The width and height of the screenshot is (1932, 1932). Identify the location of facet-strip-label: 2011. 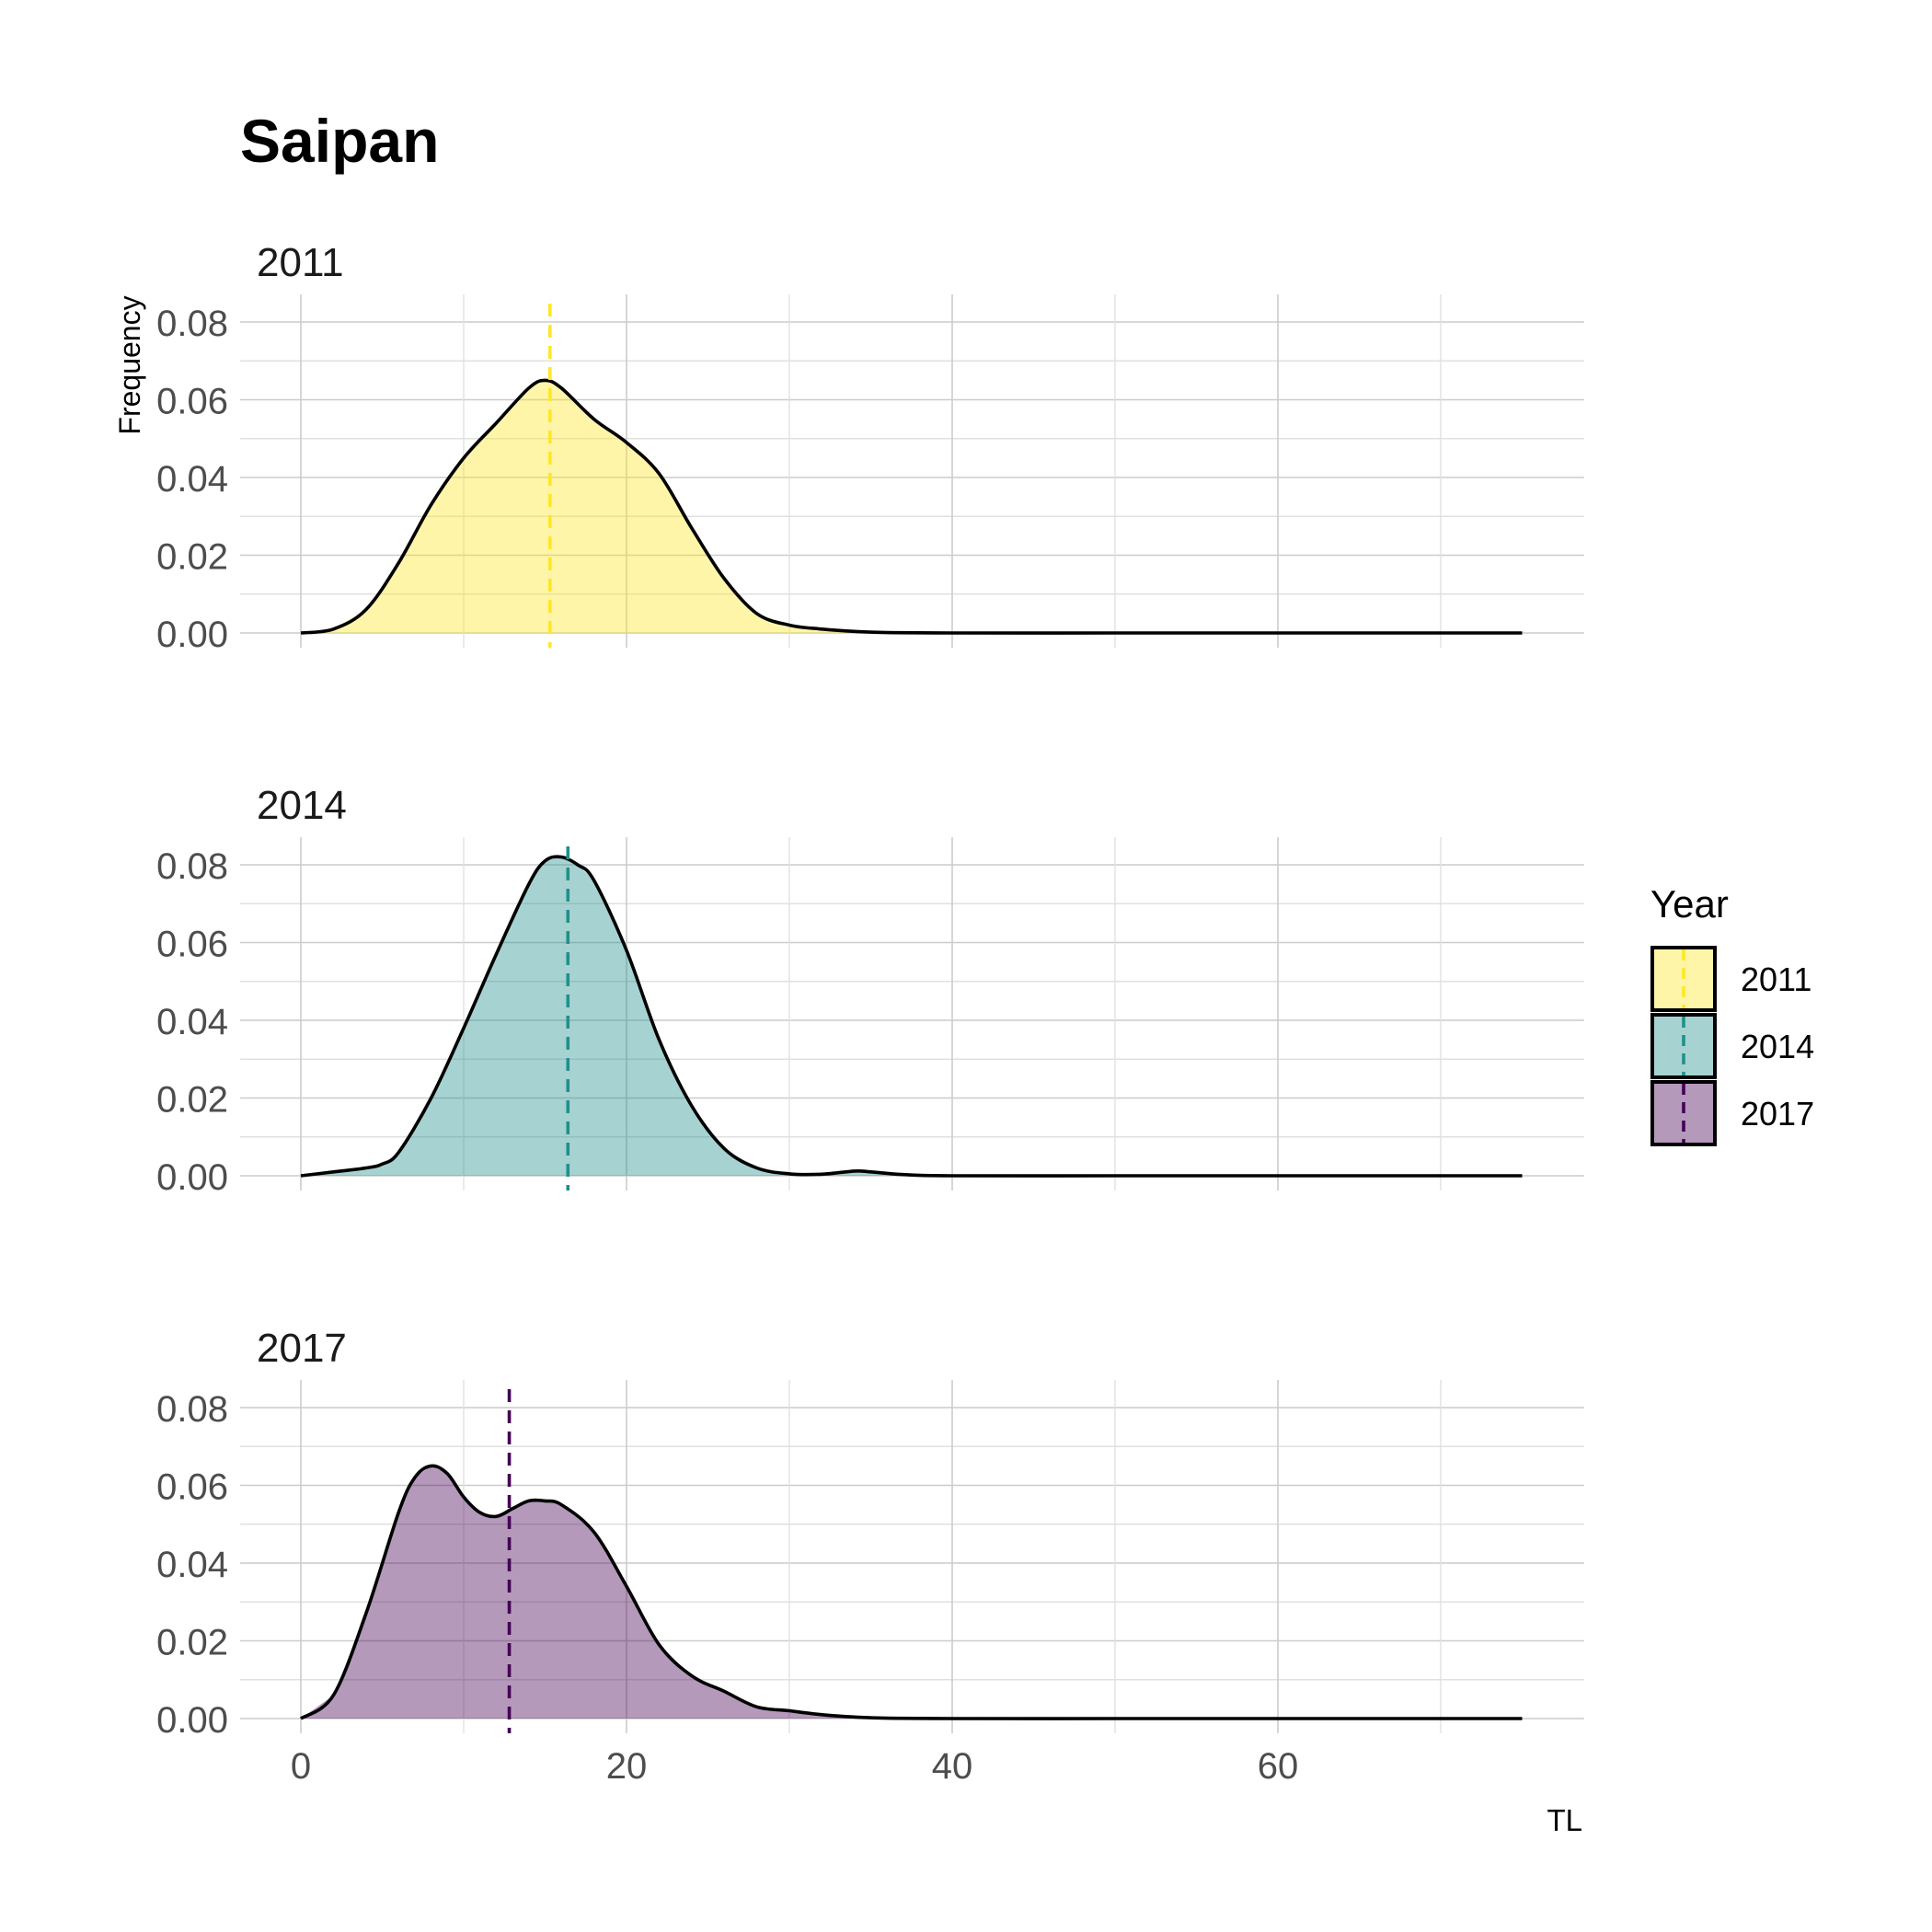
(300, 262).